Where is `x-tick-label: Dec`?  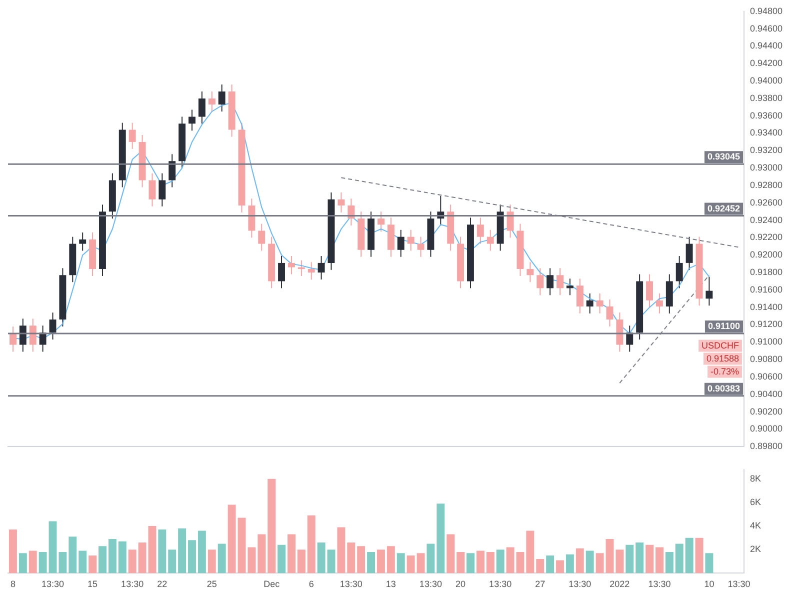 x-tick-label: Dec is located at coordinates (272, 584).